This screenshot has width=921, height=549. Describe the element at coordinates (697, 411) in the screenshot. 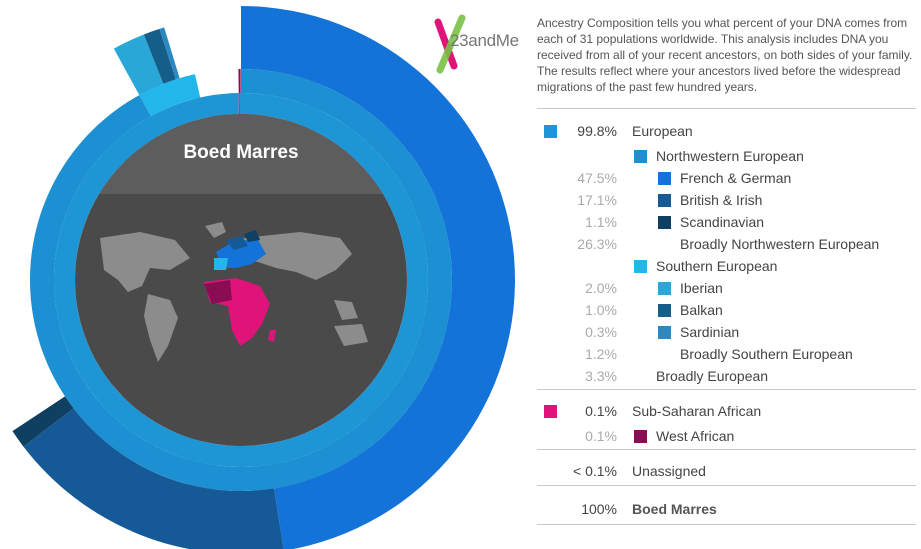

I see `row-label: Sub-Saharan African` at that location.